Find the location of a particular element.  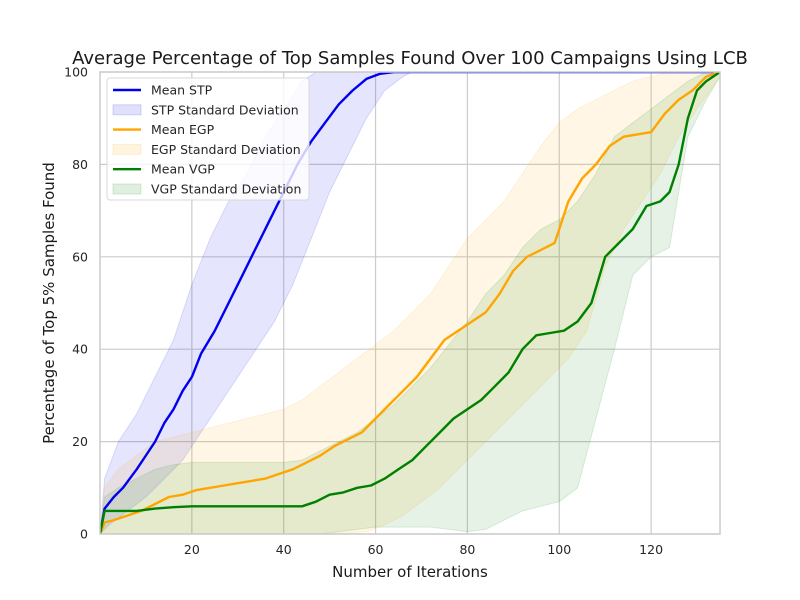

x-tick-label: 120 is located at coordinates (651, 549).